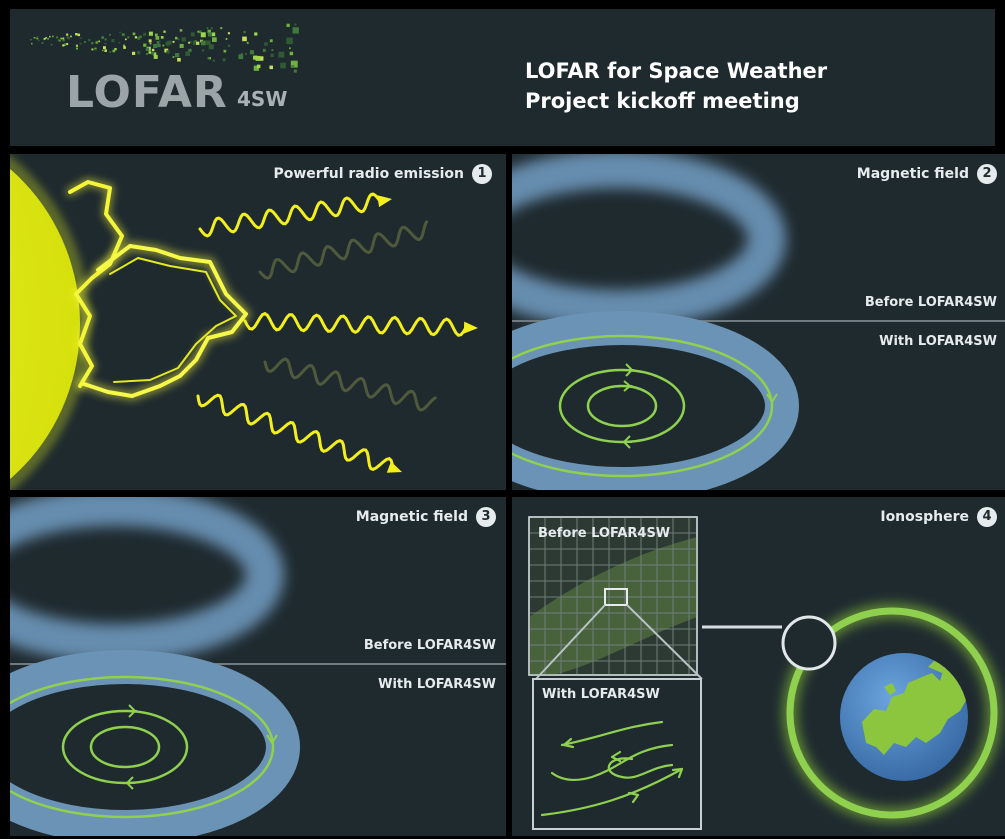  I want to click on header-title-line2: Project kickoff meeting, so click(662, 101).